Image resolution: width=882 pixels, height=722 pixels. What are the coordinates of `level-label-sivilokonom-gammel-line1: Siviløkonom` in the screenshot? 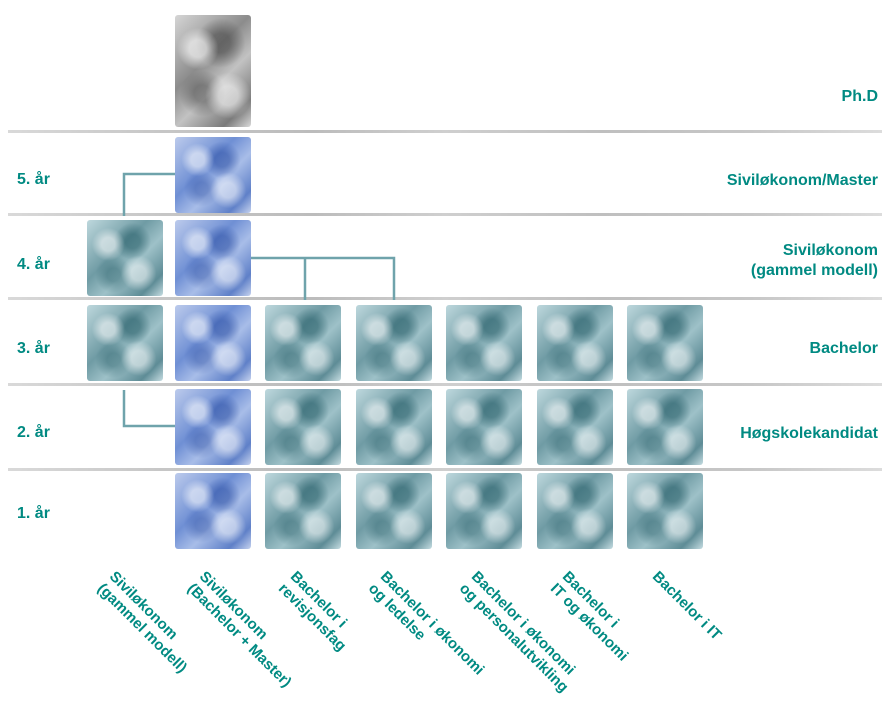 It's located at (830, 250).